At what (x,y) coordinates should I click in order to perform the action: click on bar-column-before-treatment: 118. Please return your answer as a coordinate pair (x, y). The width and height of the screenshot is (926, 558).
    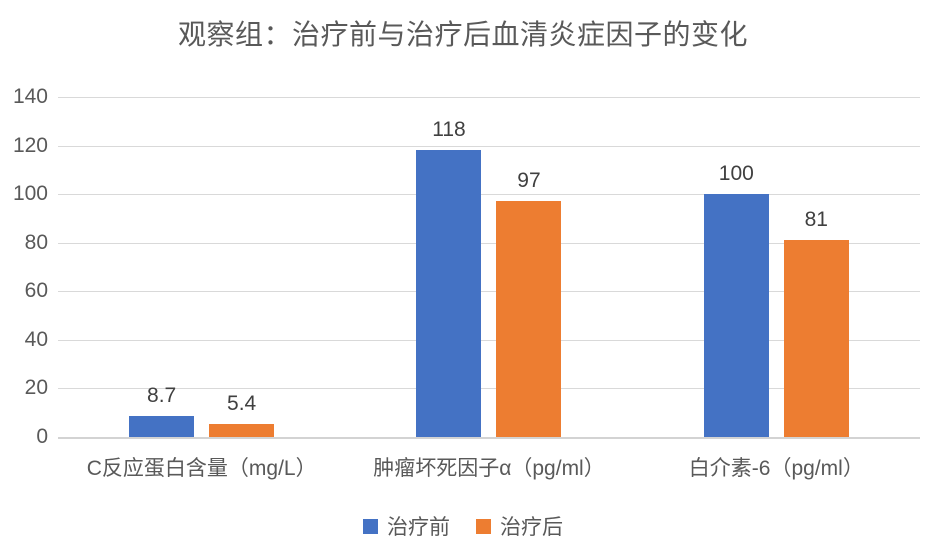
    Looking at the image, I should click on (449, 277).